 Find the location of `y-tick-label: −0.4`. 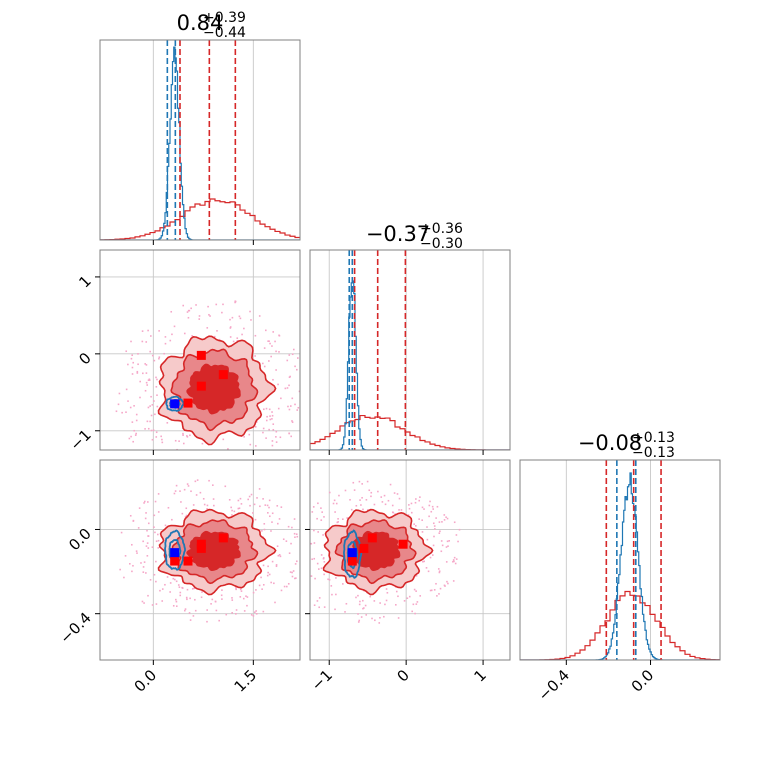

y-tick-label: −0.4 is located at coordinates (75, 628).